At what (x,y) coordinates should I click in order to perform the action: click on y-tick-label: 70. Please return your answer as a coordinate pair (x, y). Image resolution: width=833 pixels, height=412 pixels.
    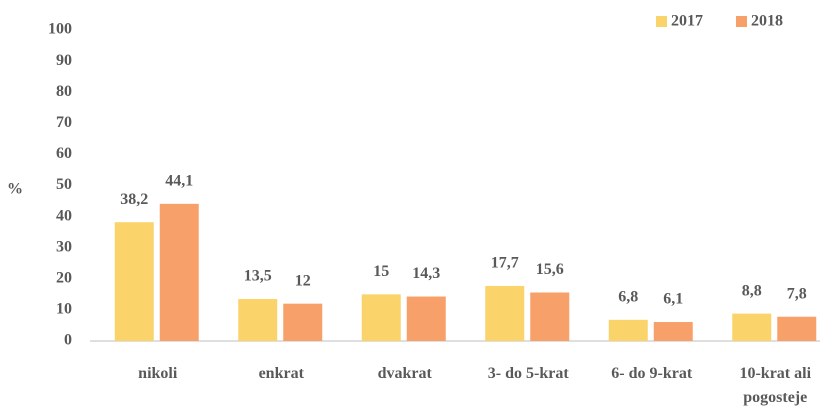
    Looking at the image, I should click on (64, 122).